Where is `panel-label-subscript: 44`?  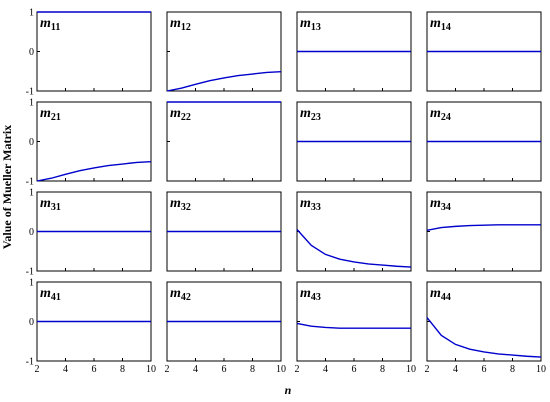
panel-label-subscript: 44 is located at coordinates (446, 297).